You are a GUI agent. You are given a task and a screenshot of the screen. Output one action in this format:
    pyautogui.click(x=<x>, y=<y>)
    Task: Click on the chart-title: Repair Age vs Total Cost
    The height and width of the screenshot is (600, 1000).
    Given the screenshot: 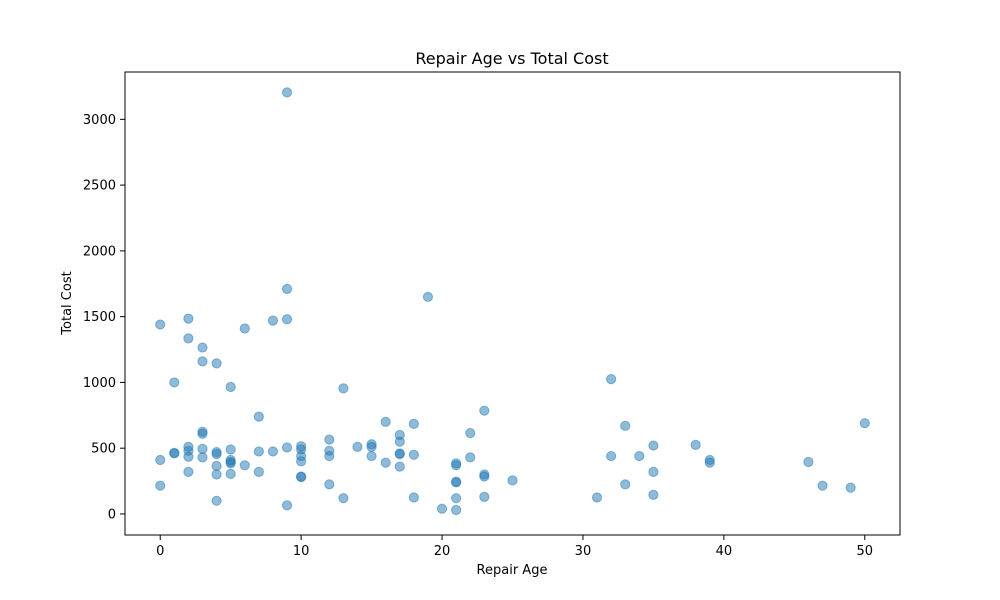 What is the action you would take?
    pyautogui.click(x=511, y=58)
    